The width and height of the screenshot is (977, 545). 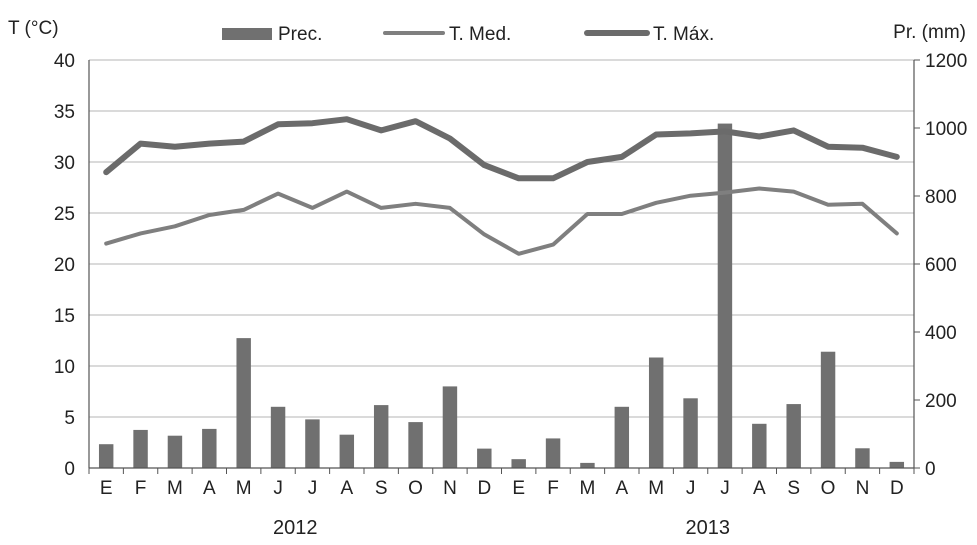 I want to click on y-left-tick-label: 5, so click(x=69, y=418).